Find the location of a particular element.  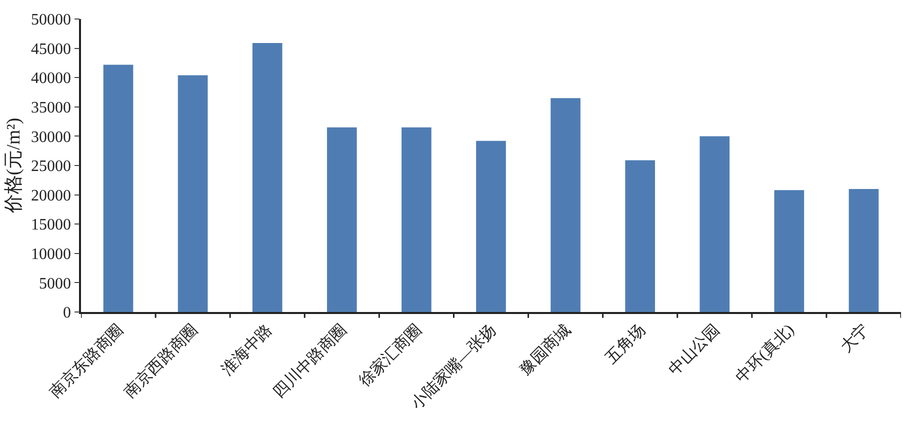

y-tick-label: 5000 is located at coordinates (55, 283).